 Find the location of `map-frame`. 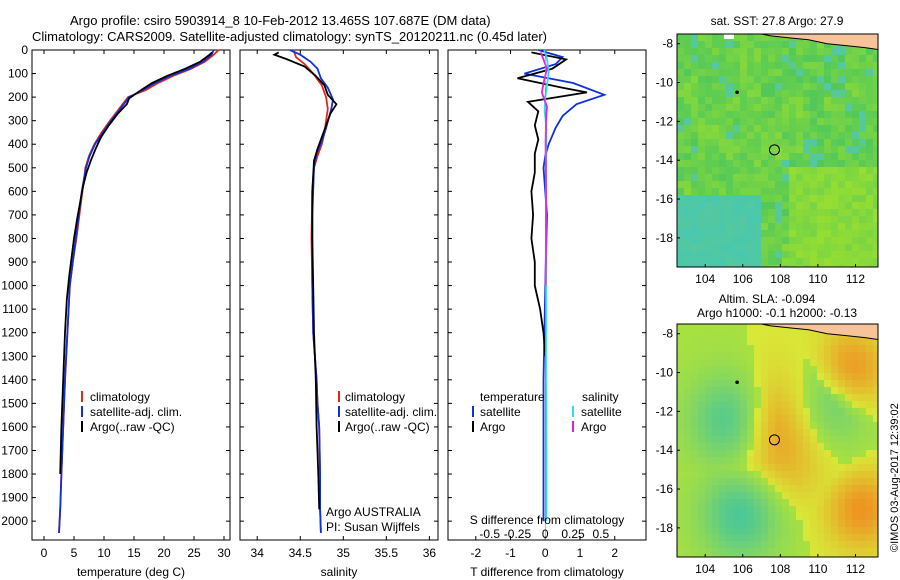

map-frame is located at coordinates (777, 440).